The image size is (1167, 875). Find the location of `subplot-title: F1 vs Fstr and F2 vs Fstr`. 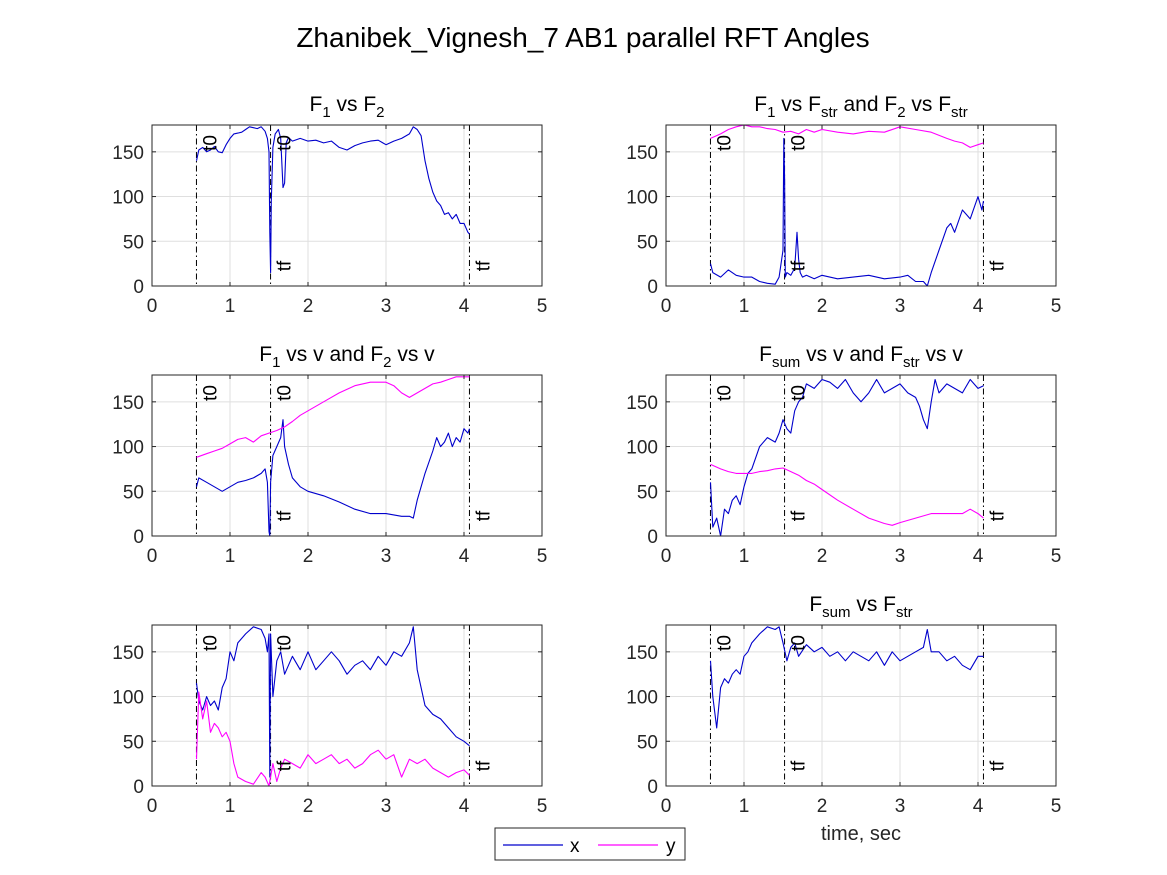

subplot-title: F1 vs Fstr and F2 vs Fstr is located at coordinates (860, 107).